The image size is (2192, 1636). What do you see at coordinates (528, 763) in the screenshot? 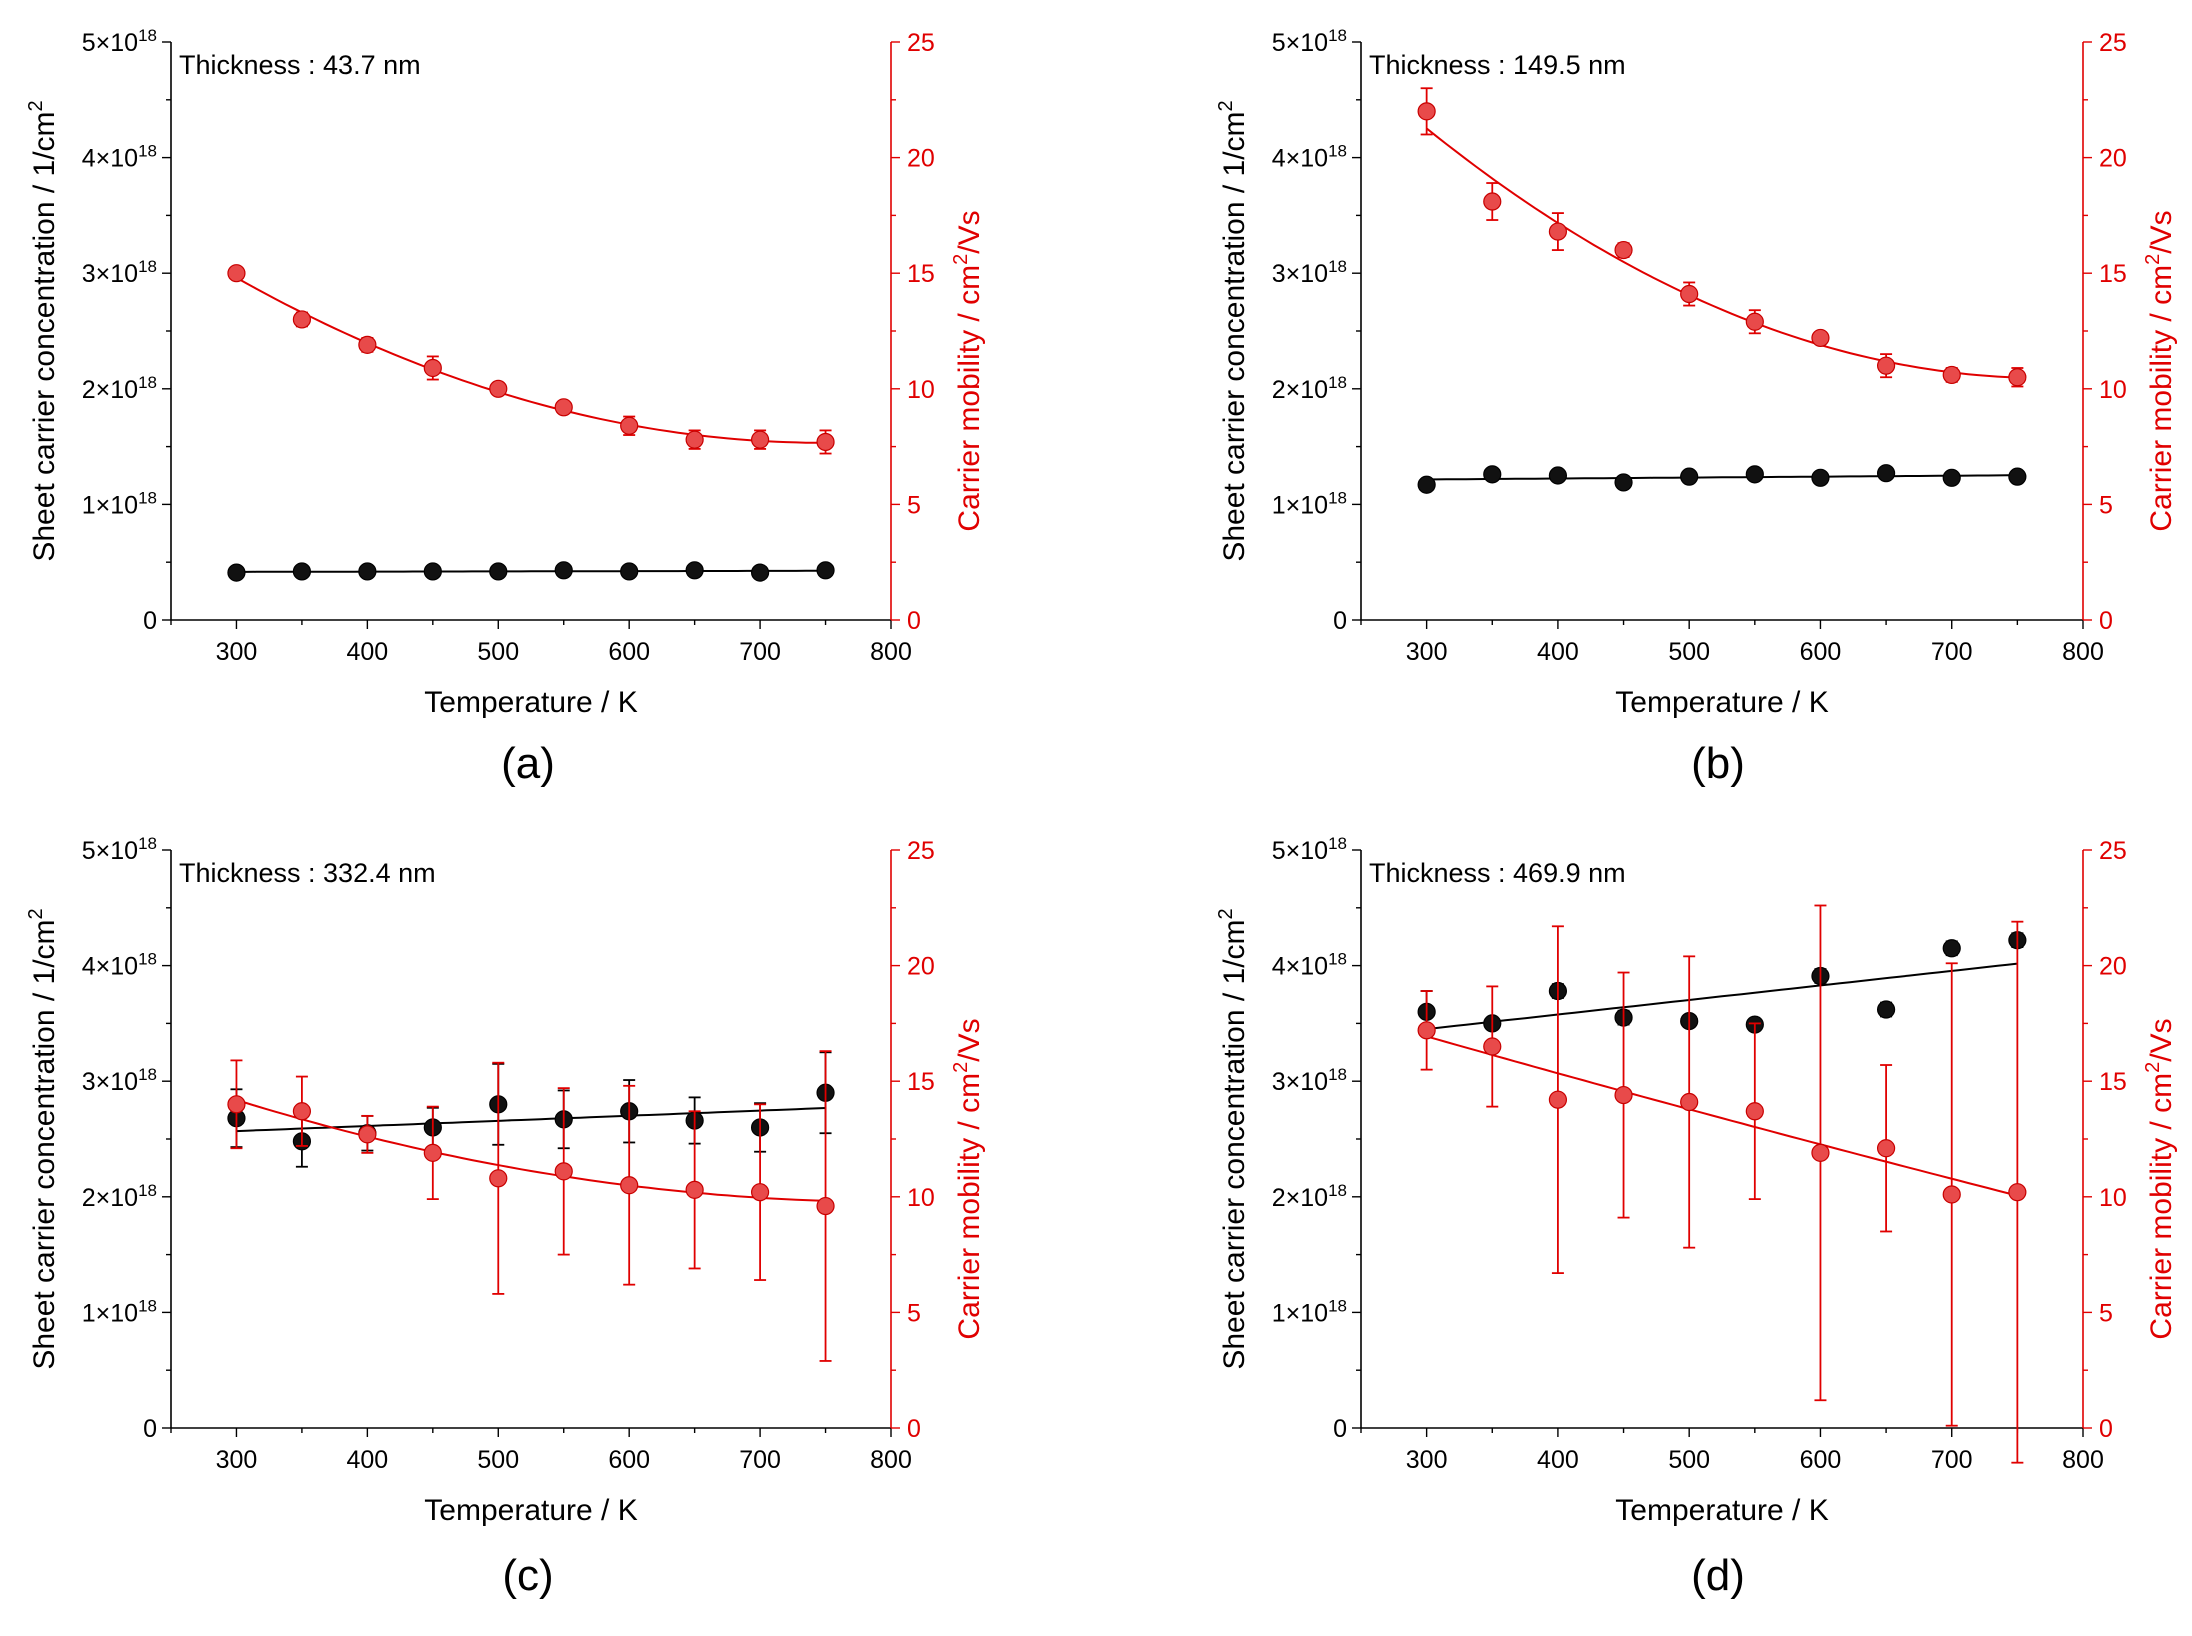
I see `panel-label: (a)` at bounding box center [528, 763].